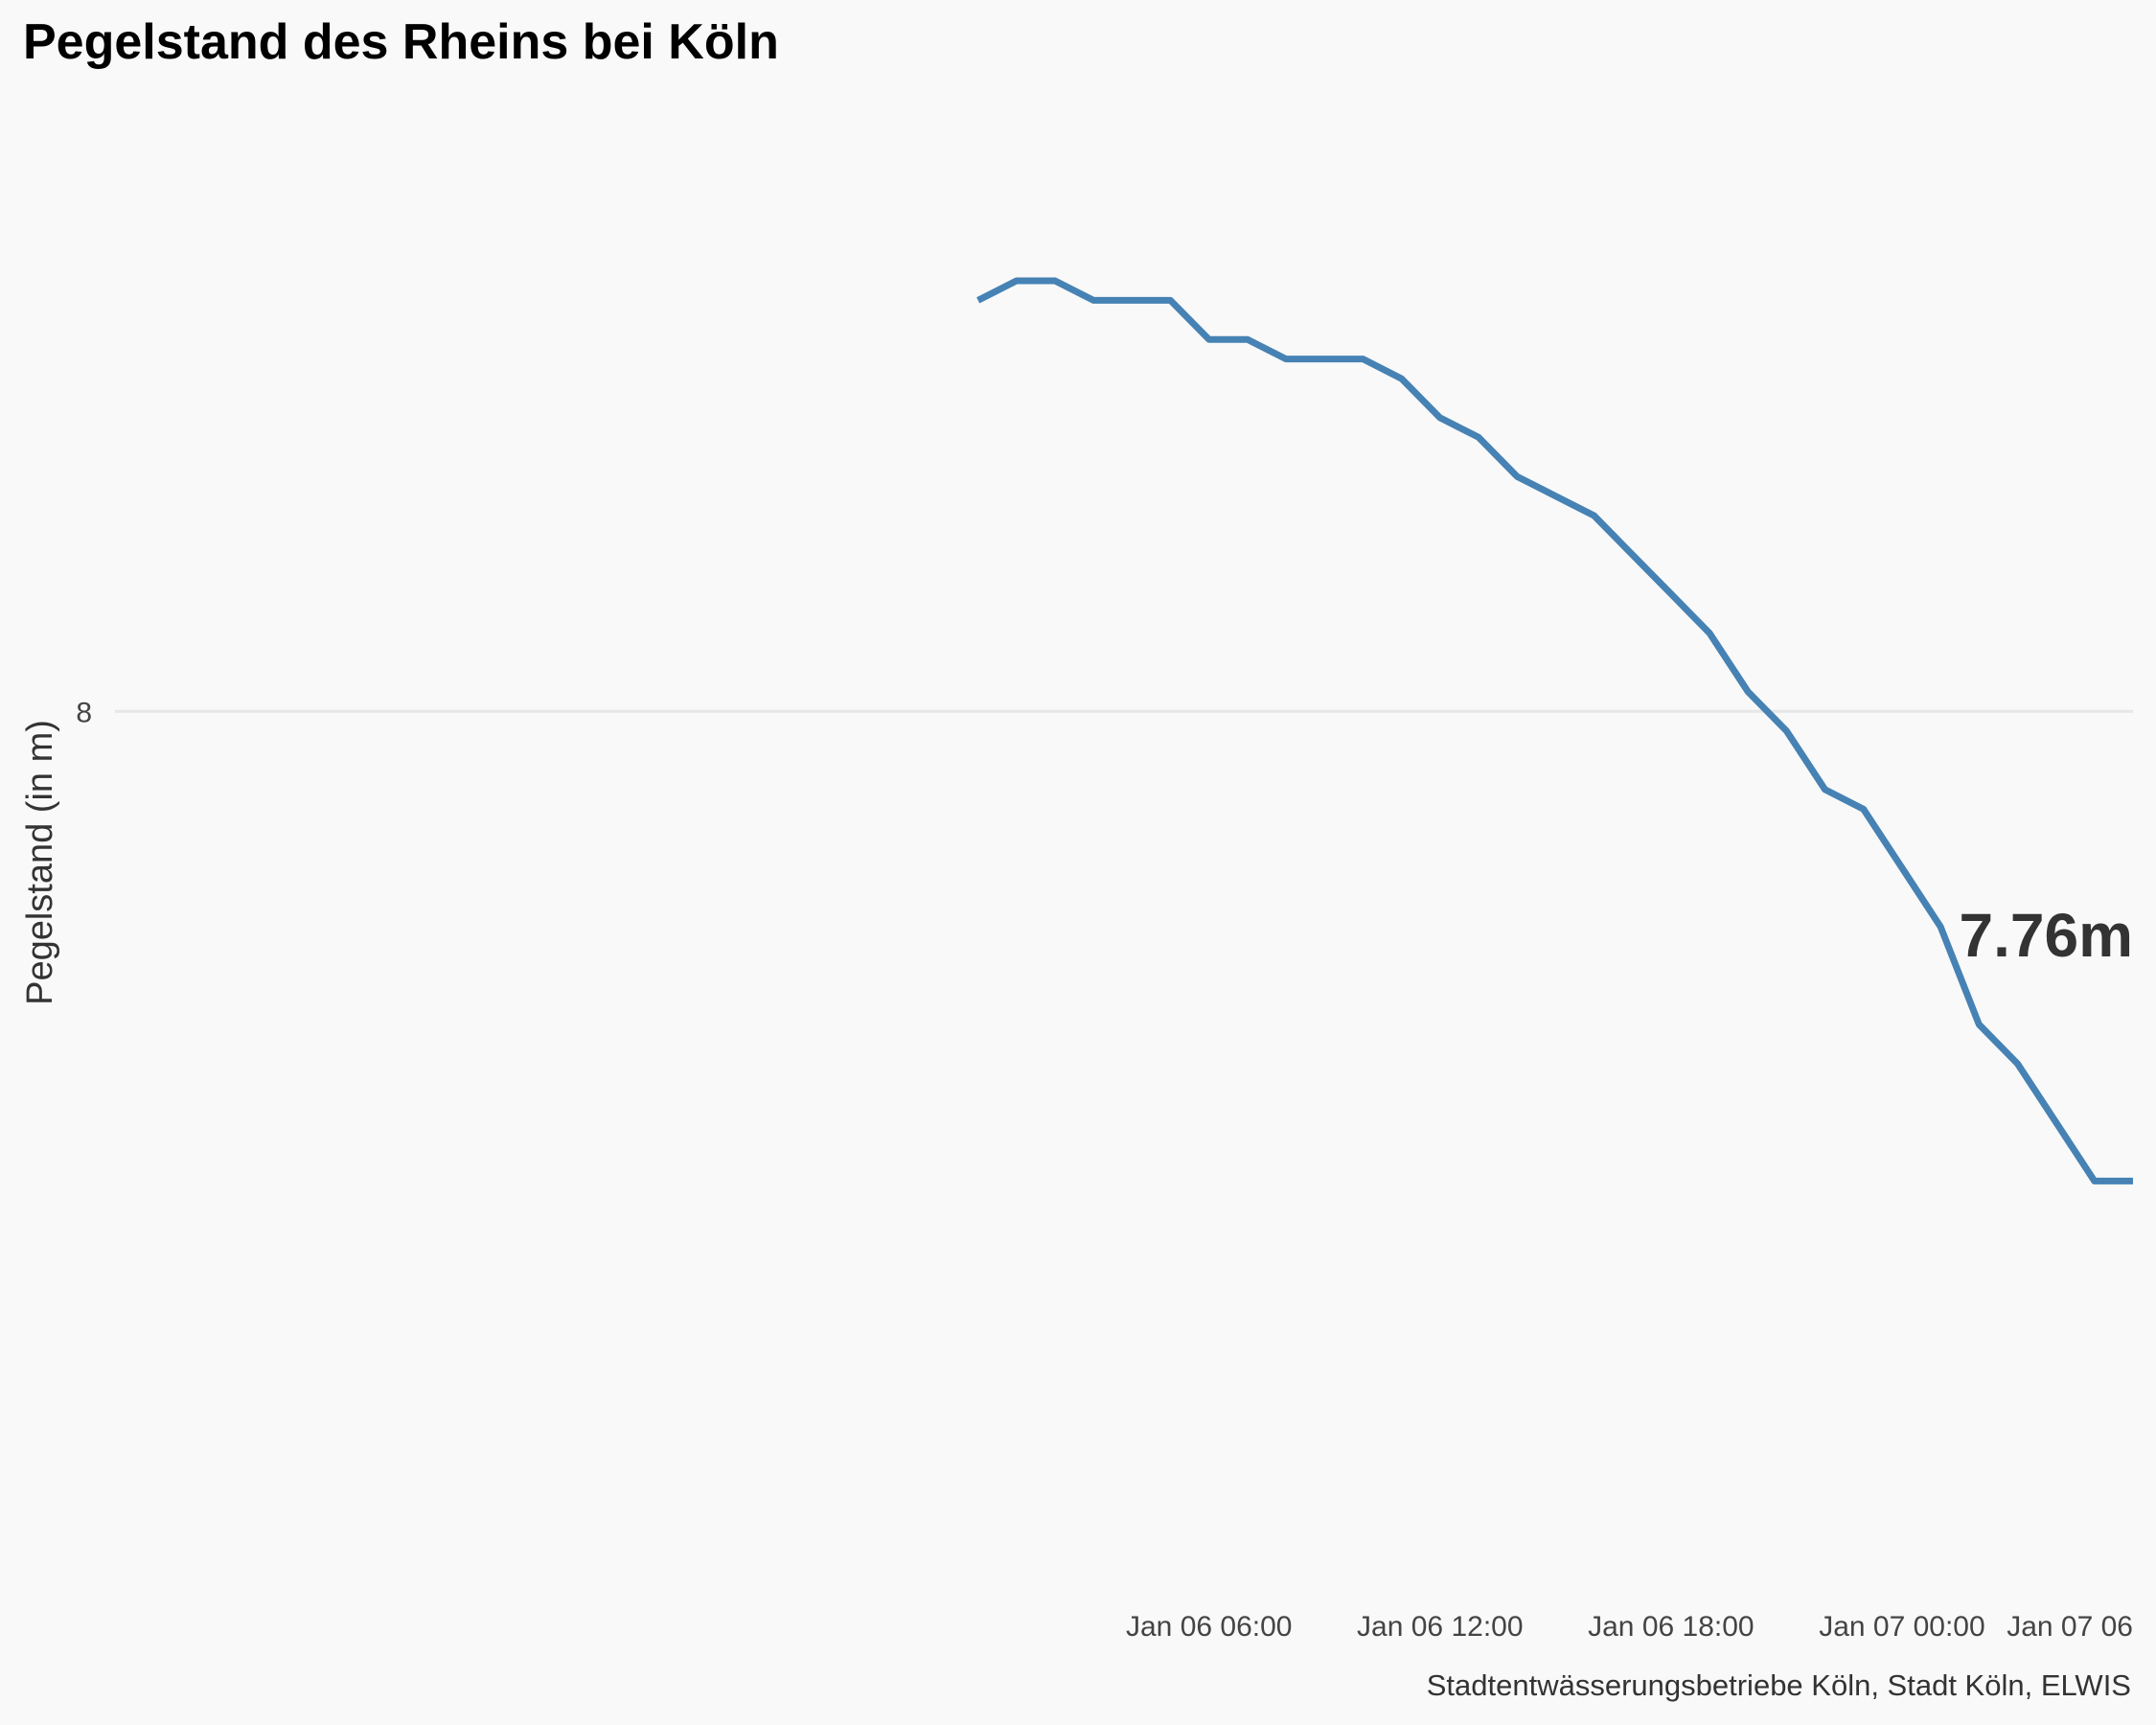 This screenshot has height=1725, width=2156. What do you see at coordinates (2046, 935) in the screenshot?
I see `latest-value-annotation: 7.76m` at bounding box center [2046, 935].